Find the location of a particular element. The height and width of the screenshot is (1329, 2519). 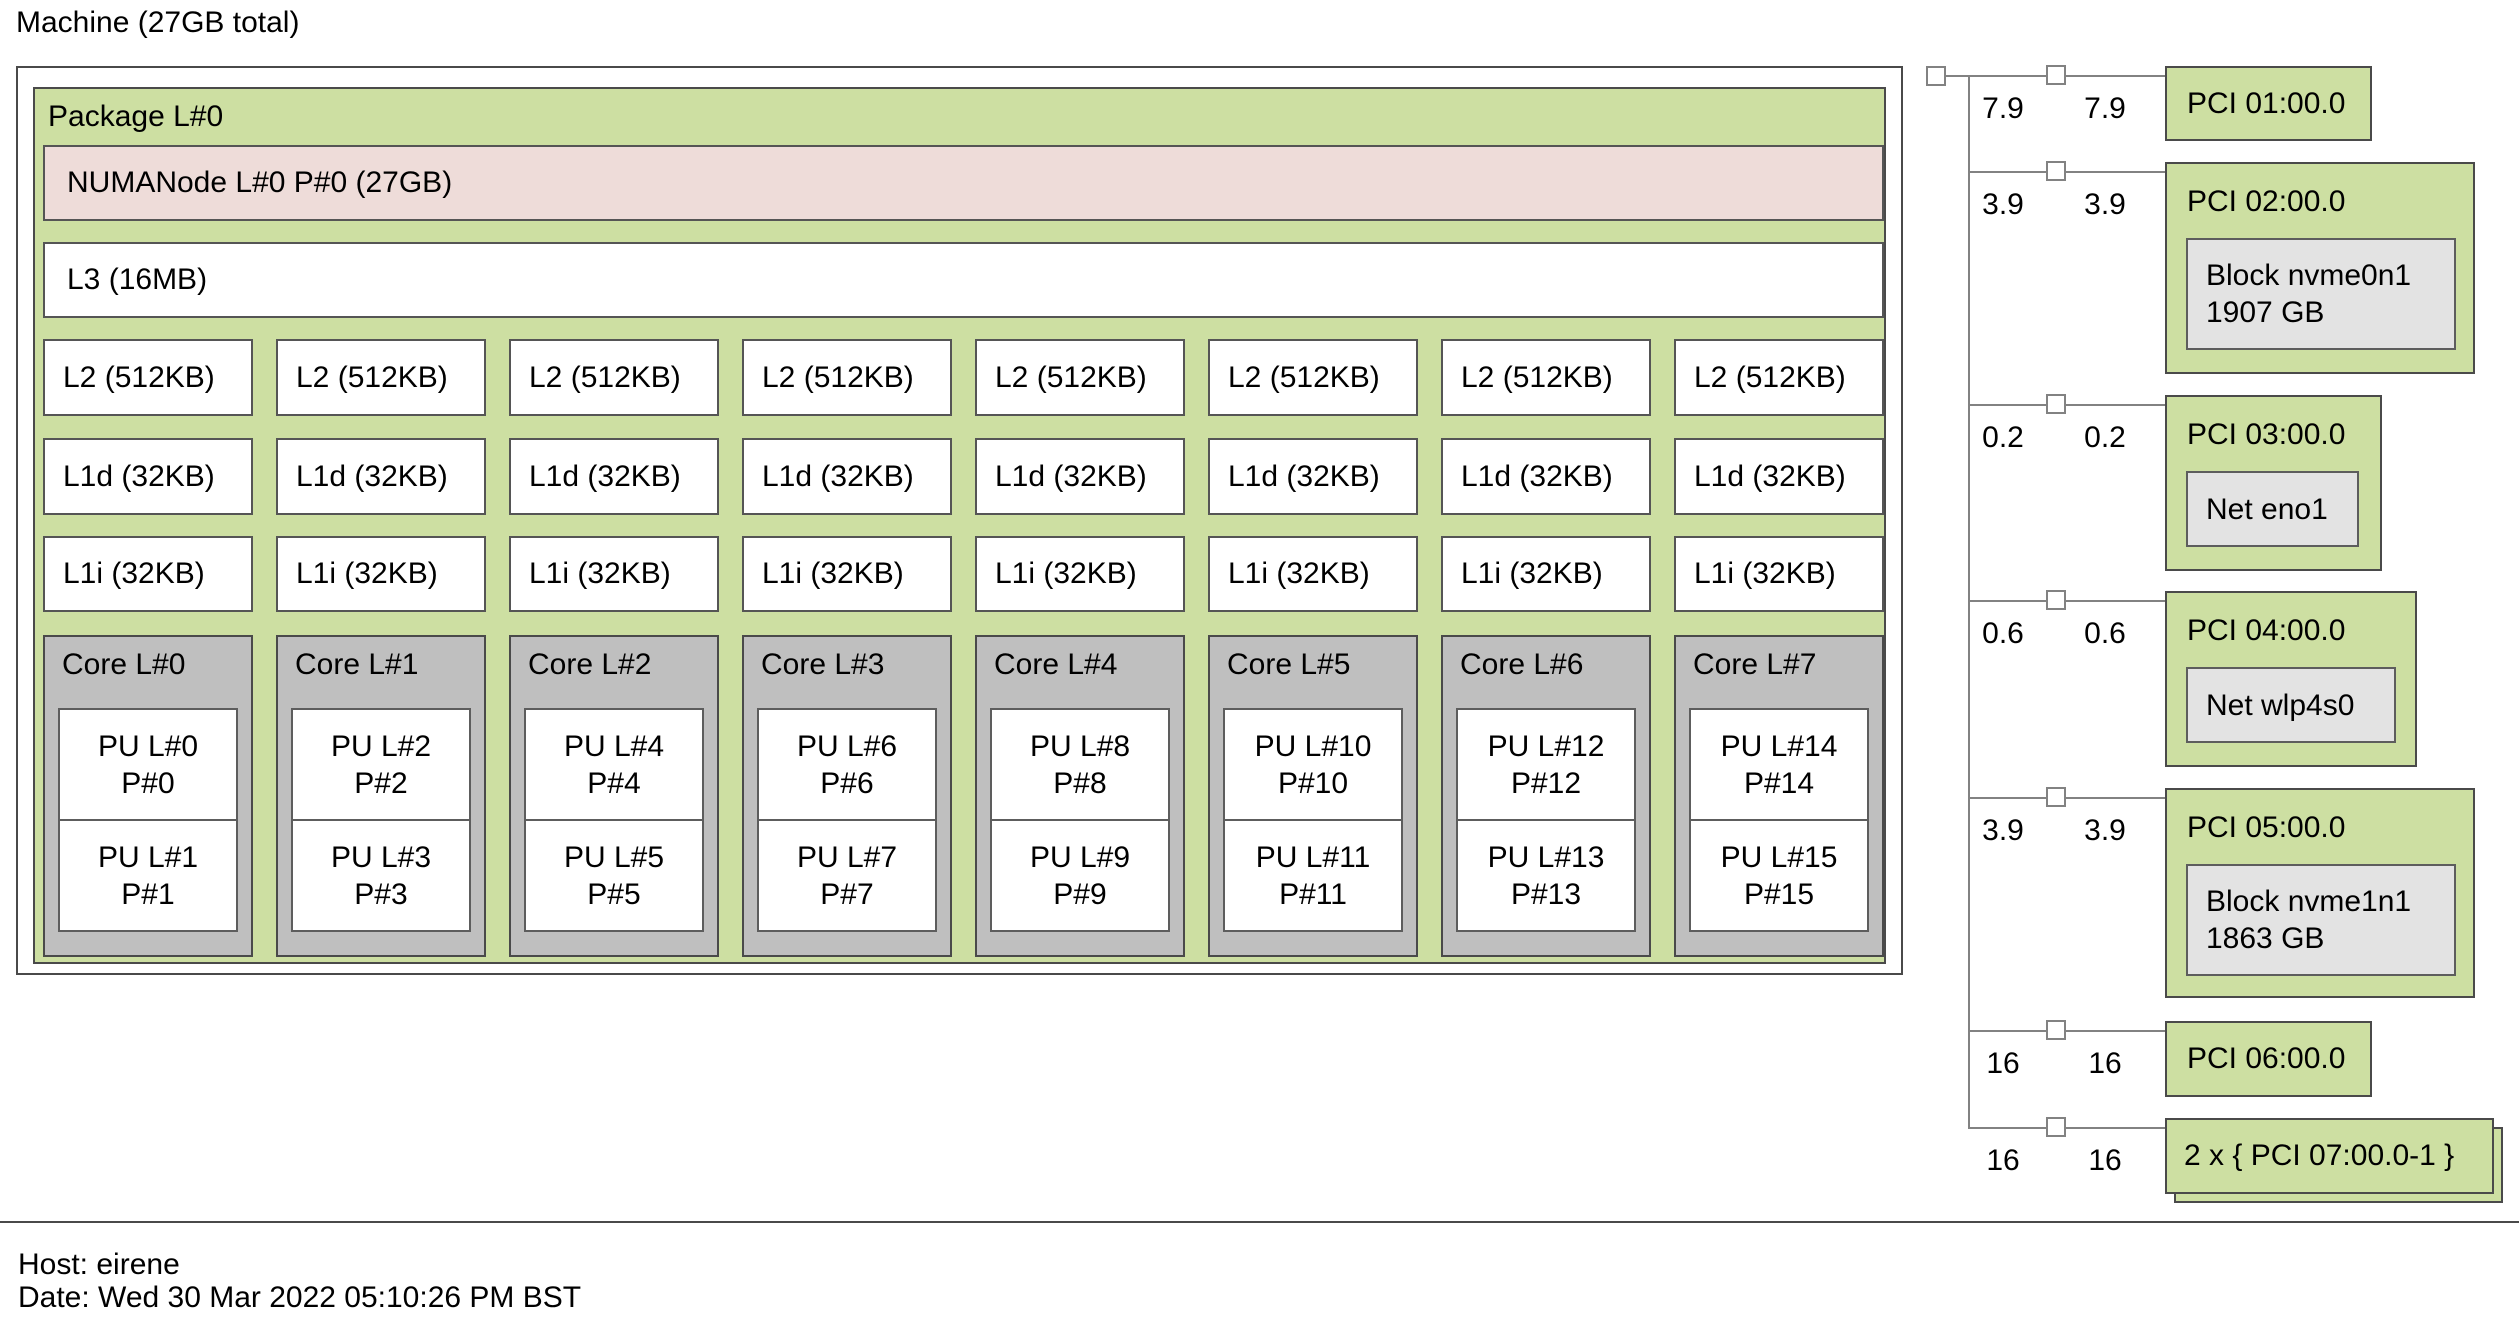

pu-box: PU L#12 P#12 is located at coordinates (1546, 764).